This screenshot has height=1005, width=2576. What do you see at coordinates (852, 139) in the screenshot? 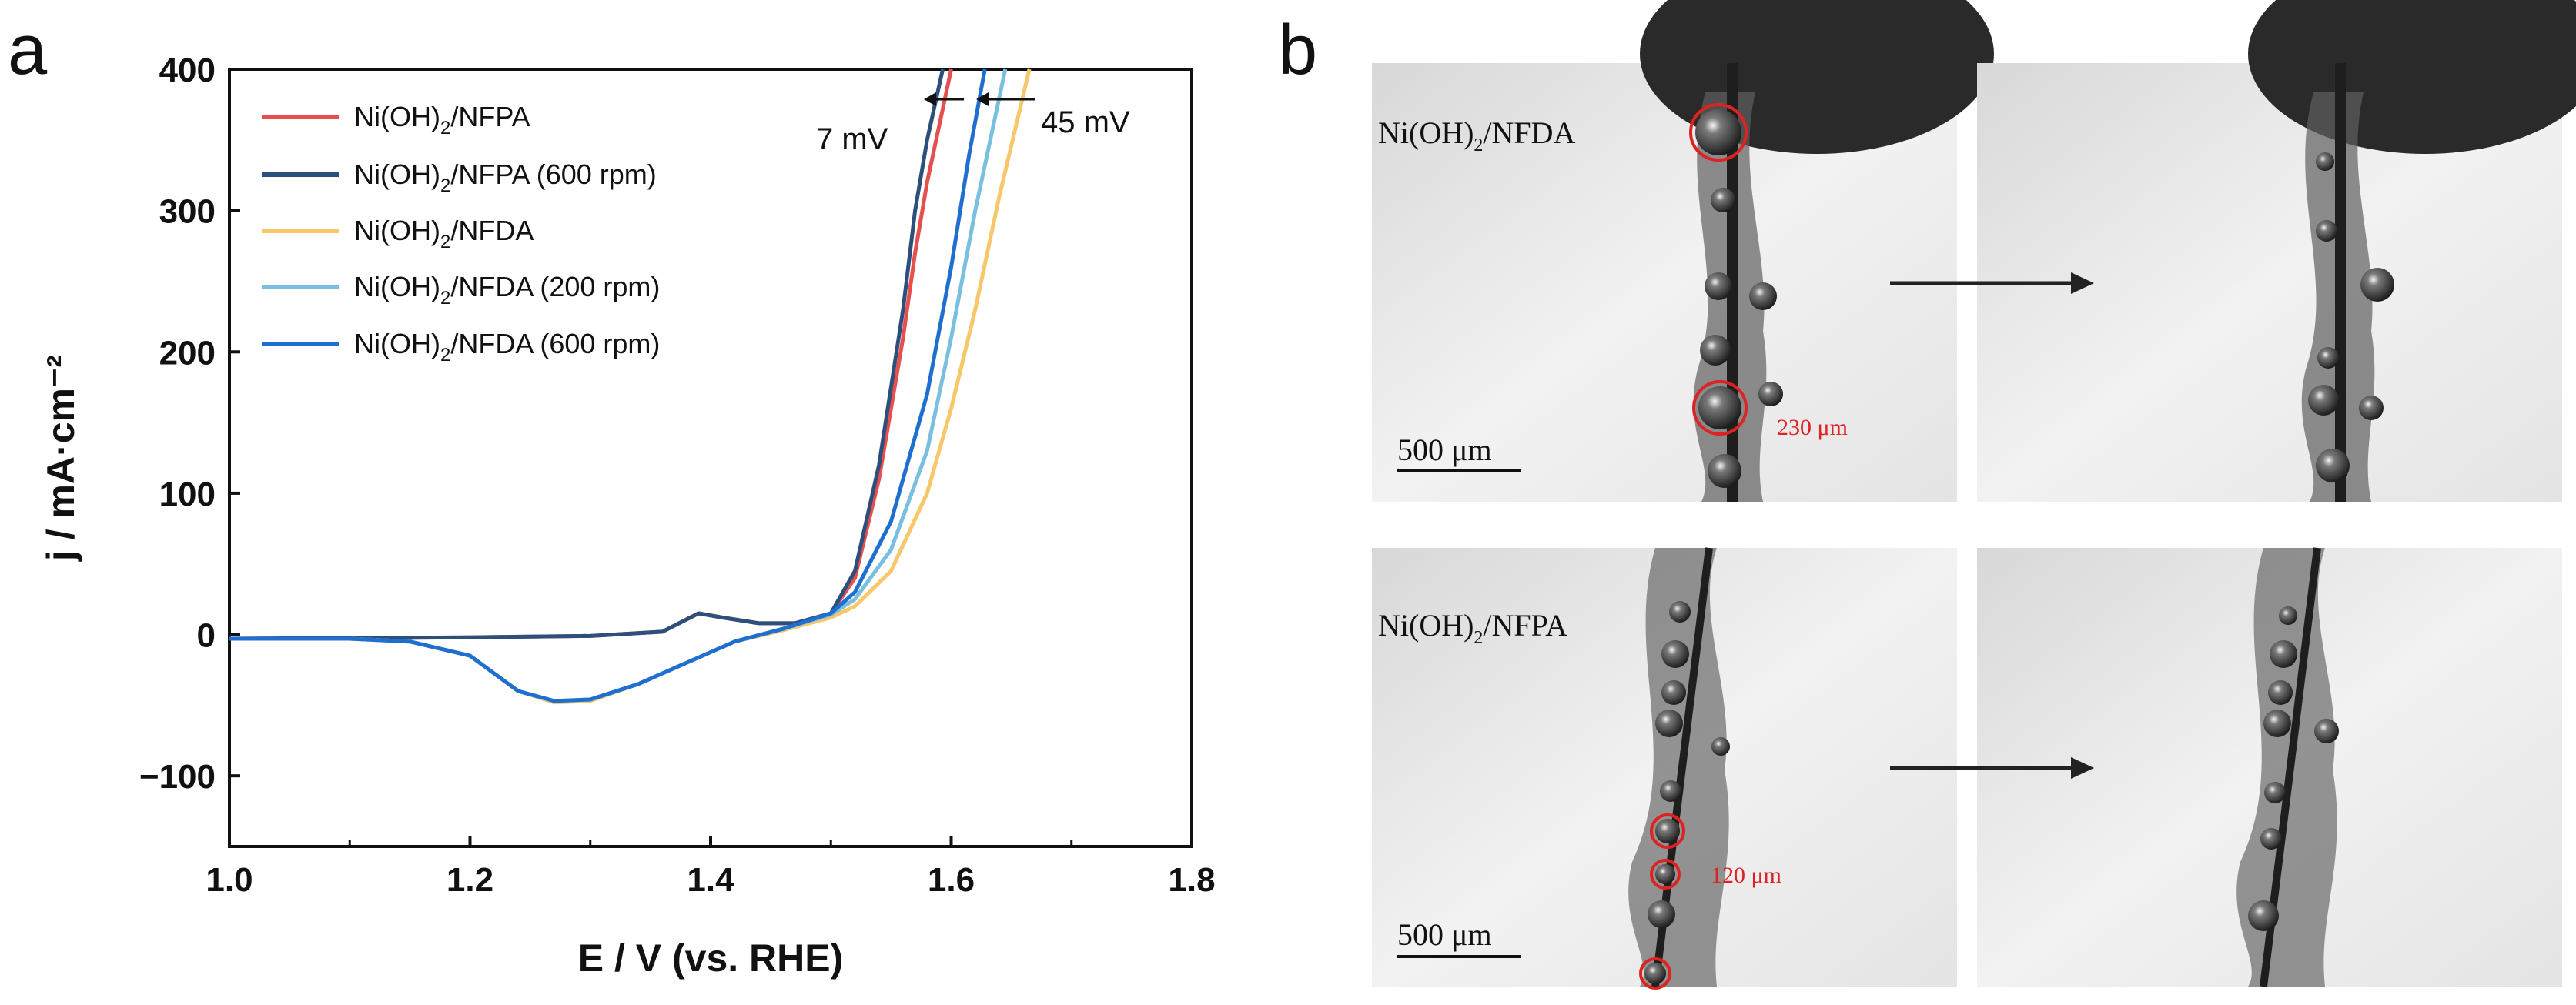
I see `annotation-7mv: 7 mV` at bounding box center [852, 139].